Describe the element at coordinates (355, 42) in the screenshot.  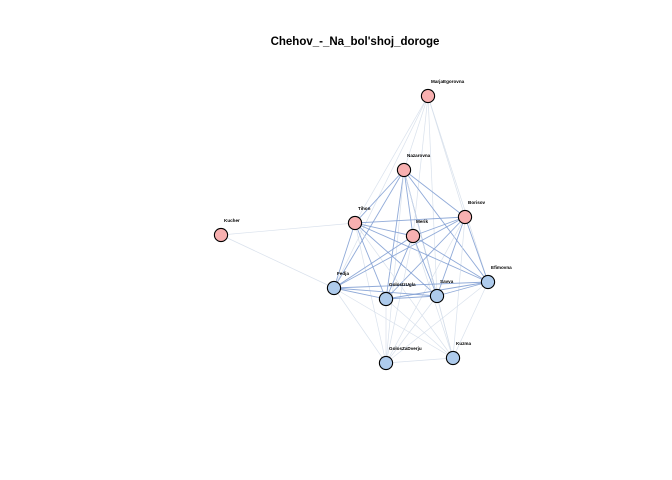
I see `graph-title: Chehov_-_Na_bol'shoj_doroge` at that location.